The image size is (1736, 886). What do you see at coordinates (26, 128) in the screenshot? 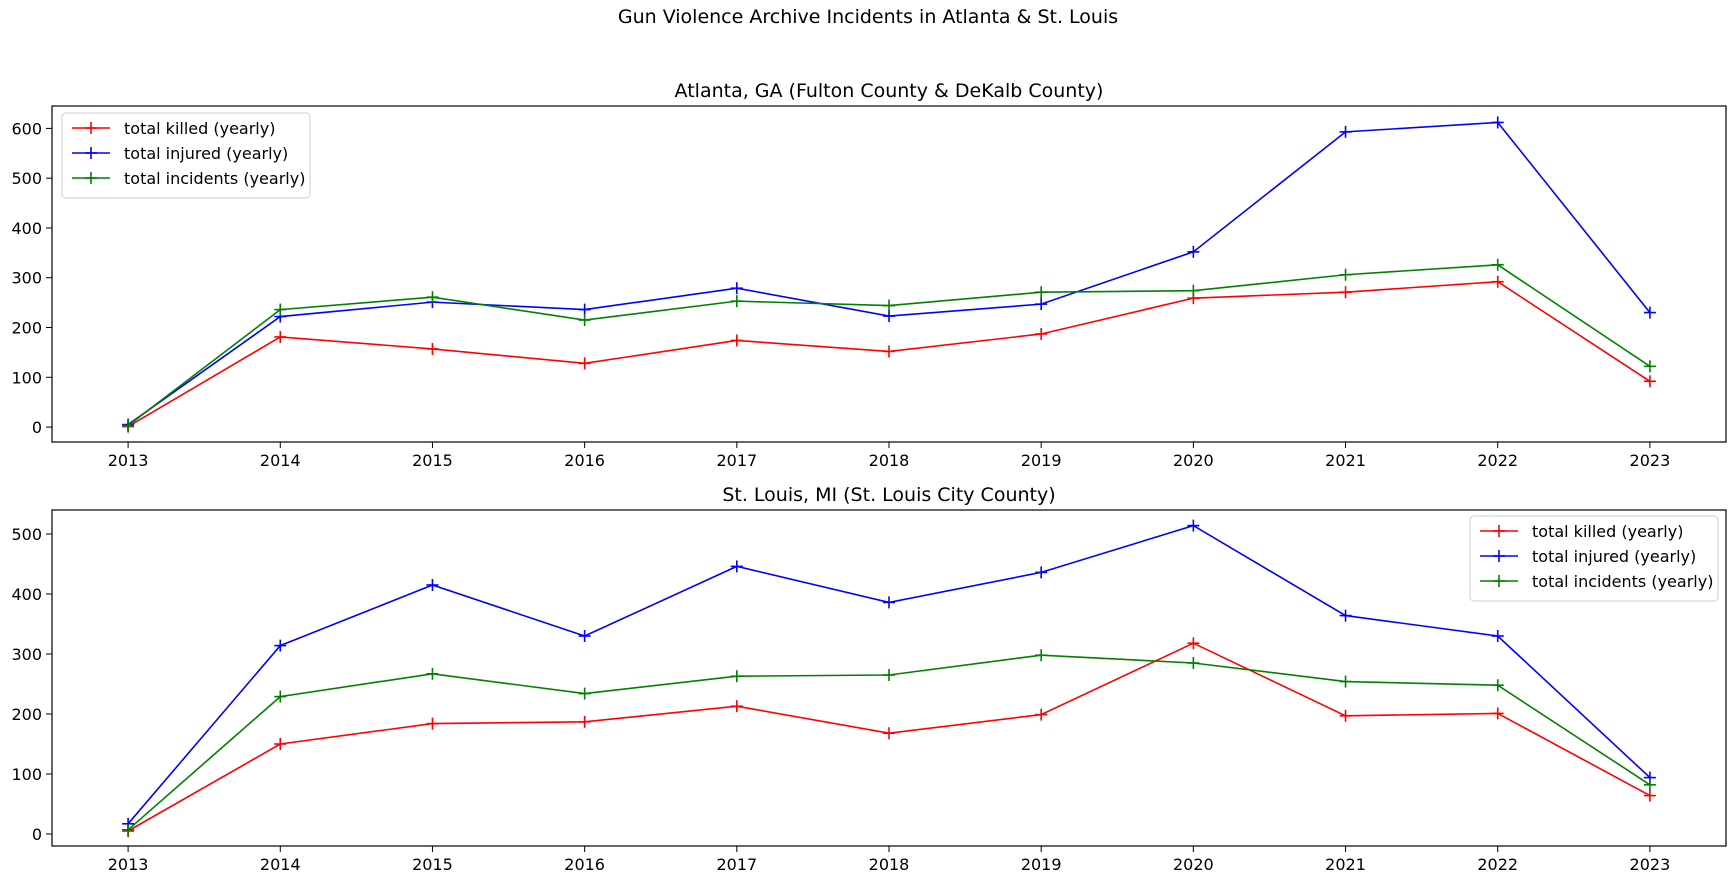
I see `y-tick-label: 600` at bounding box center [26, 128].